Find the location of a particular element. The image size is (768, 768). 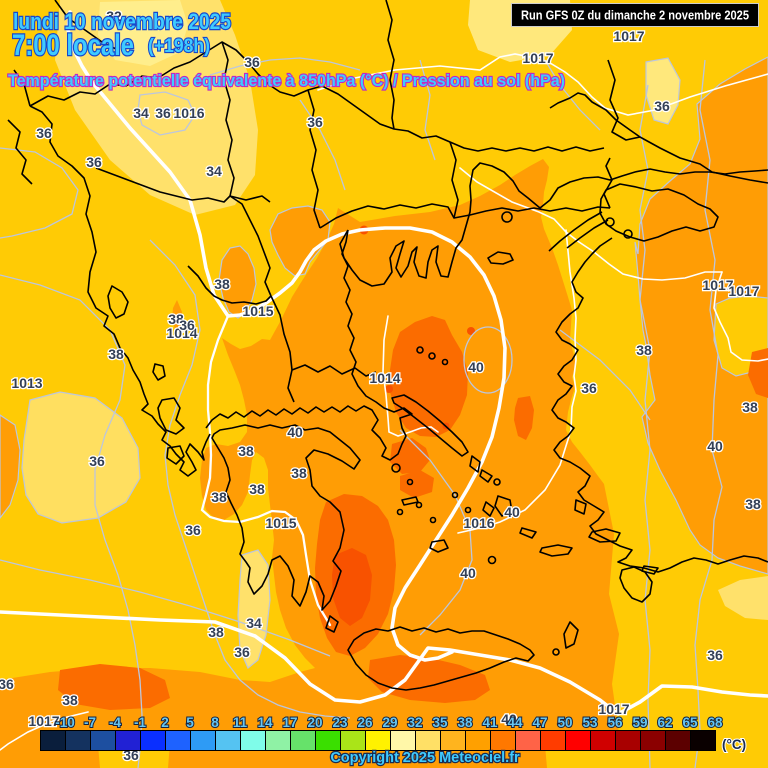

svg-text: 26 is located at coordinates (365, 722).